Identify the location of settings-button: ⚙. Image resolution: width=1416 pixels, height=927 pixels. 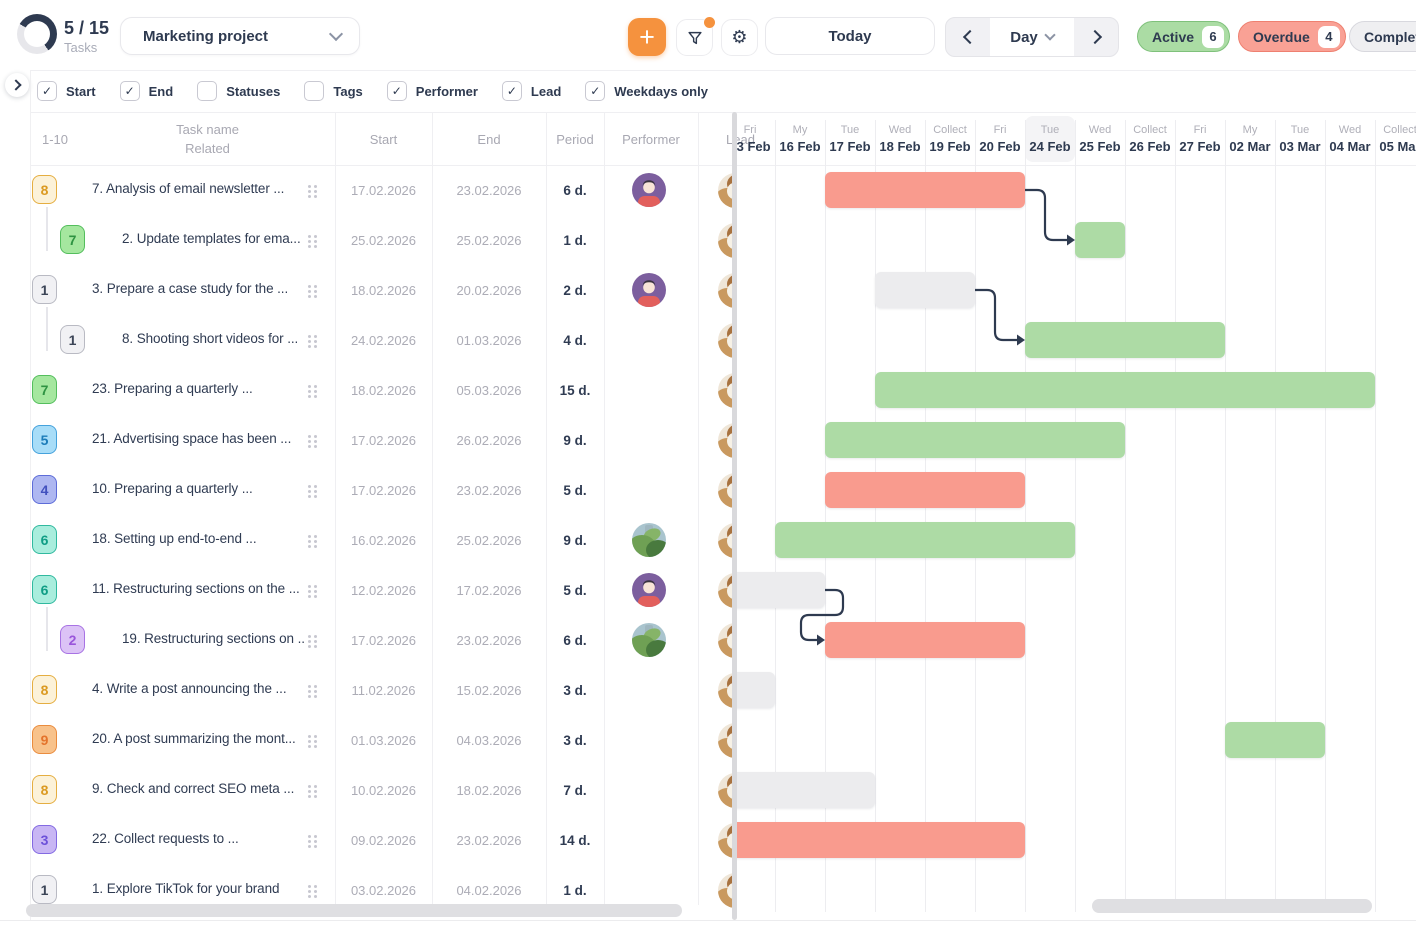
(739, 37).